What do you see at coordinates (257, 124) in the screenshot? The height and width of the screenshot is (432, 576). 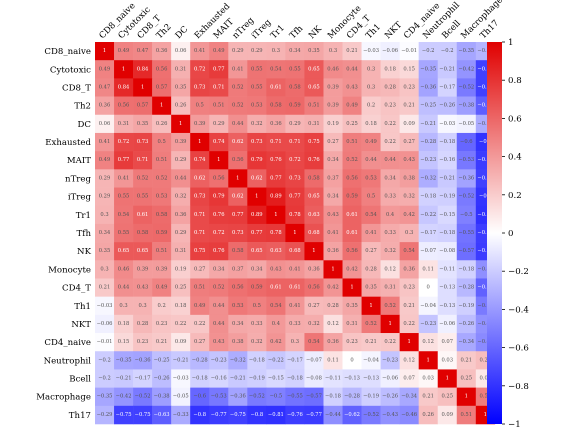 I see `cell-value-label: 0.32` at bounding box center [257, 124].